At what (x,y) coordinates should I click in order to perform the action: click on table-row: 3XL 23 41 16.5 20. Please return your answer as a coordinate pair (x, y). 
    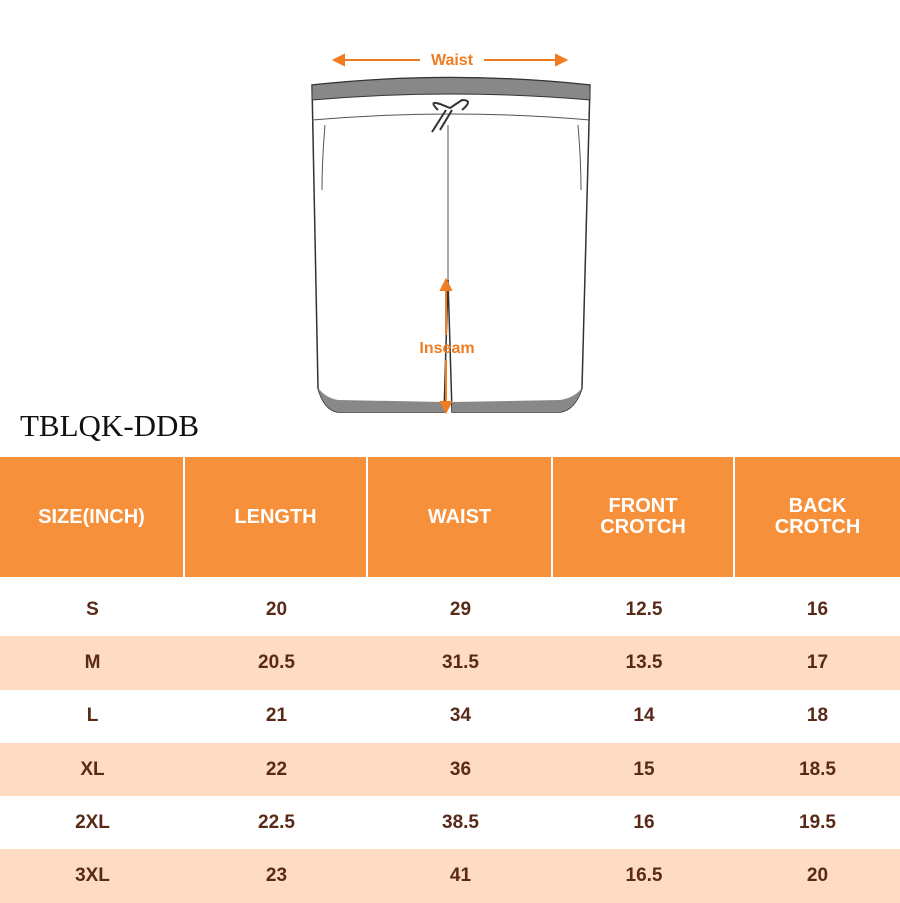
    Looking at the image, I should click on (450, 876).